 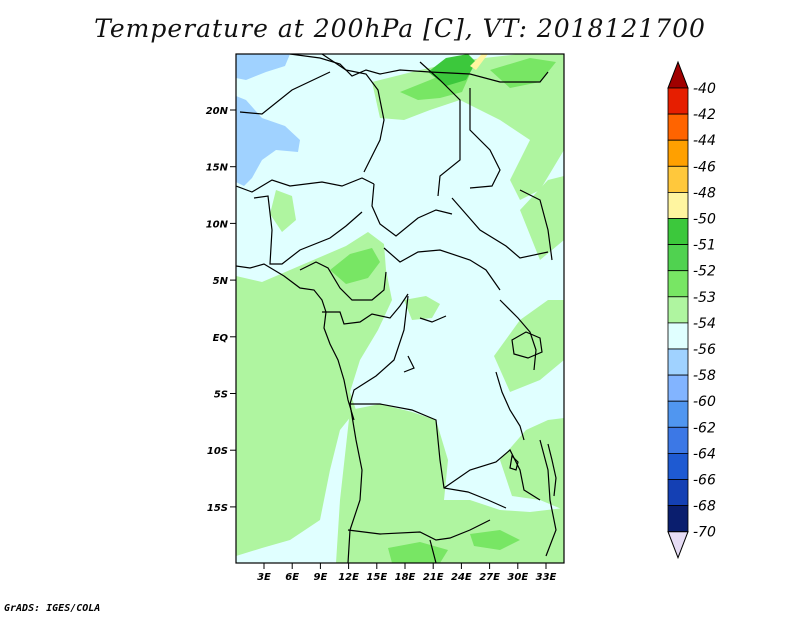 I want to click on warm-region-southwest, so click(x=314, y=394).